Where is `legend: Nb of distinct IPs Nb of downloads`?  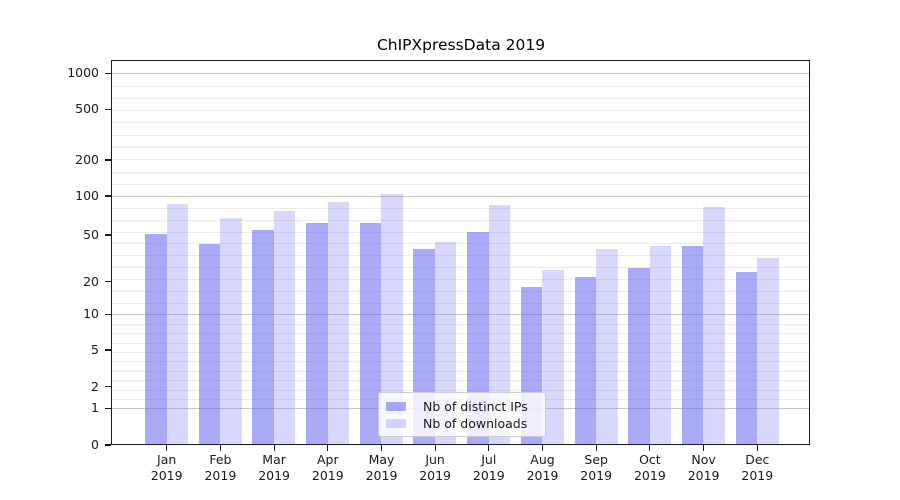
legend: Nb of distinct IPs Nb of downloads is located at coordinates (462, 414).